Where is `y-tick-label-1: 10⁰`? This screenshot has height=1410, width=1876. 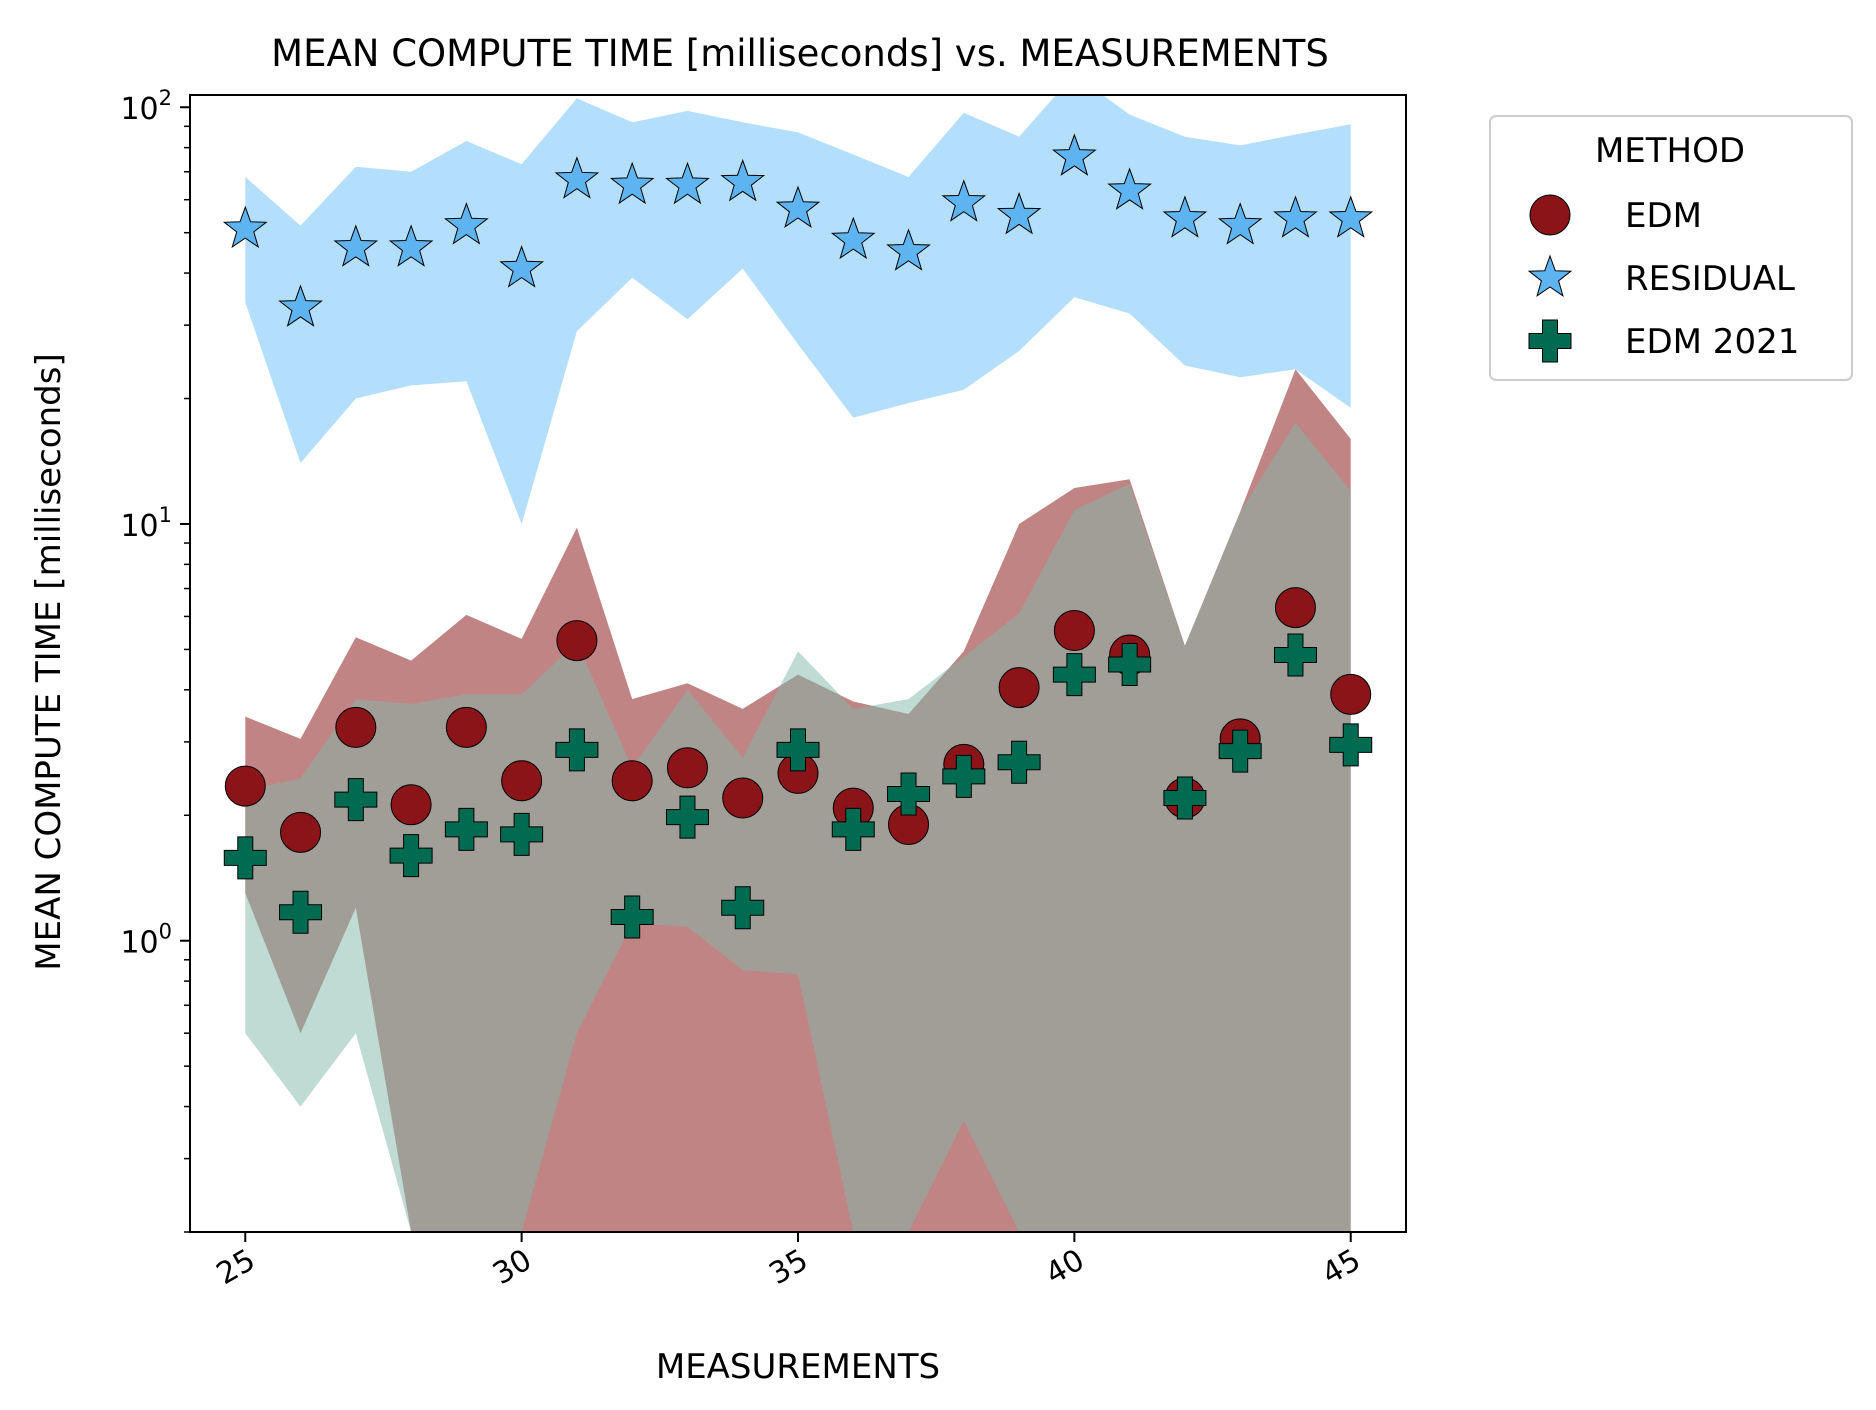
y-tick-label-1: 10⁰ is located at coordinates (146, 940).